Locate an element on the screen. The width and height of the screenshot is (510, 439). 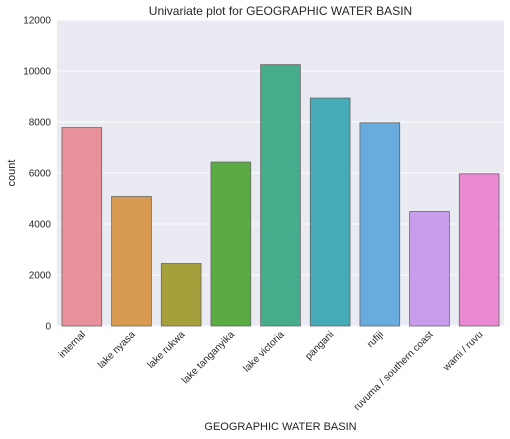
y-tick-label: 0 is located at coordinates (48, 327).